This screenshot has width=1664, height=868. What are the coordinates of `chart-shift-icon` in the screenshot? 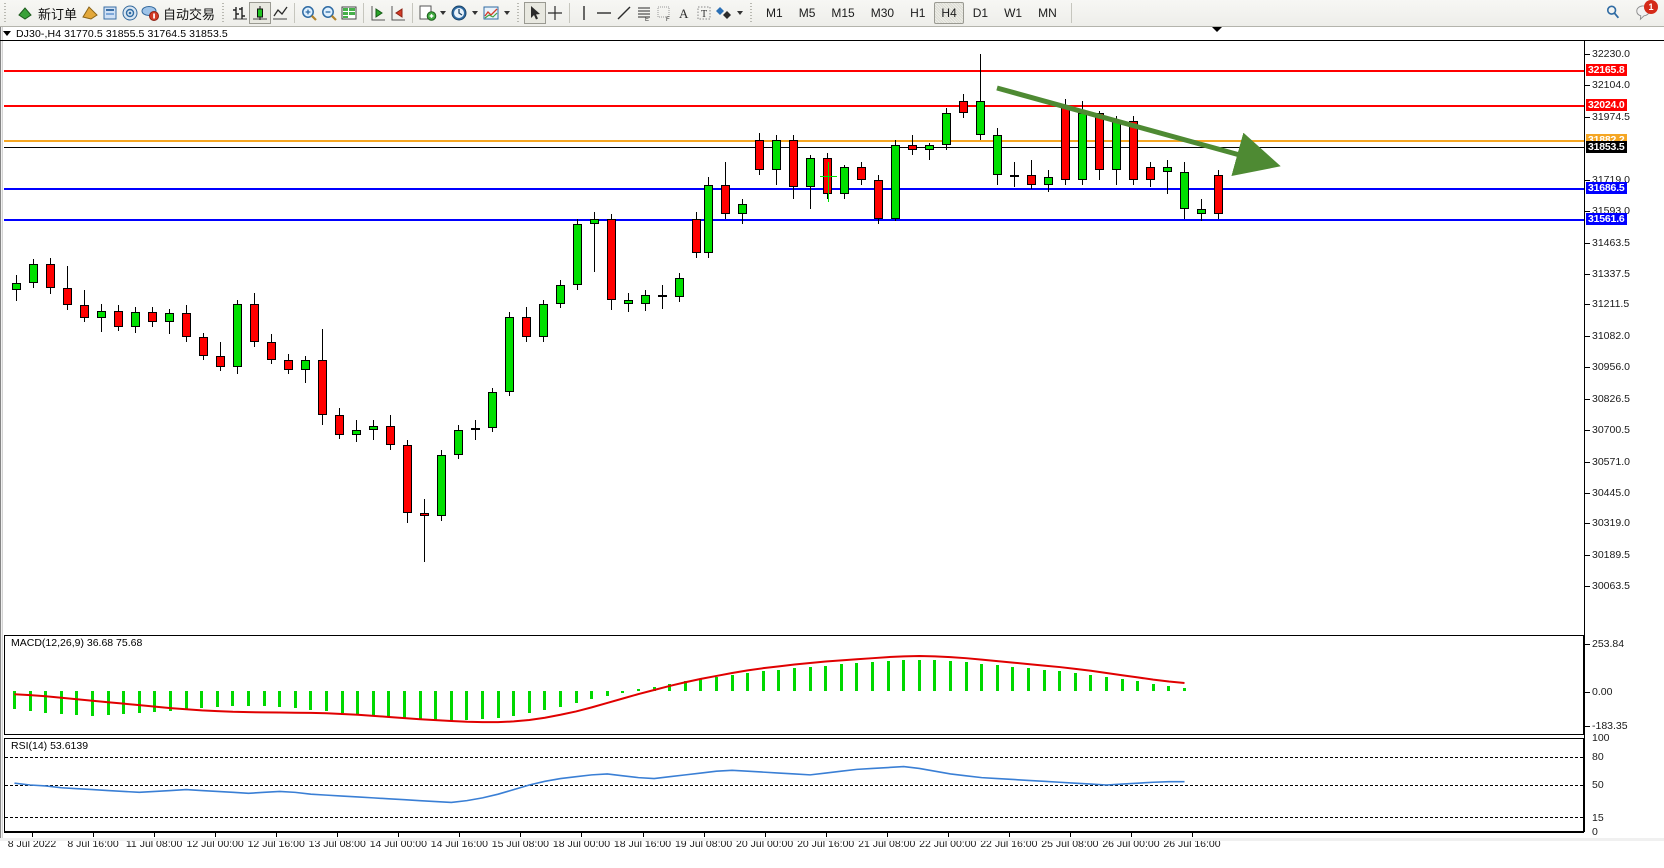 It's located at (398, 13).